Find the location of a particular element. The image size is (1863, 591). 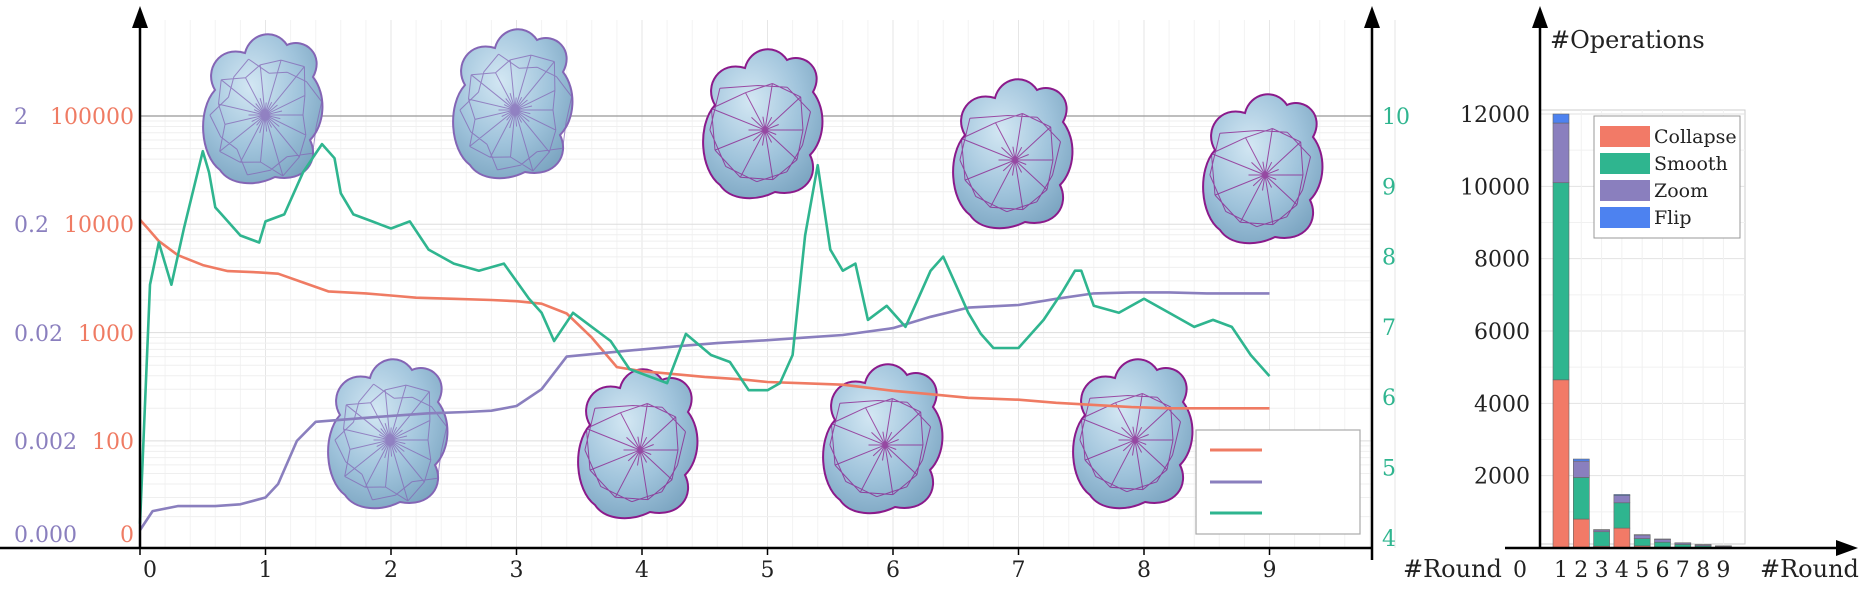

bar-x-tick-label: 5 is located at coordinates (1642, 570).